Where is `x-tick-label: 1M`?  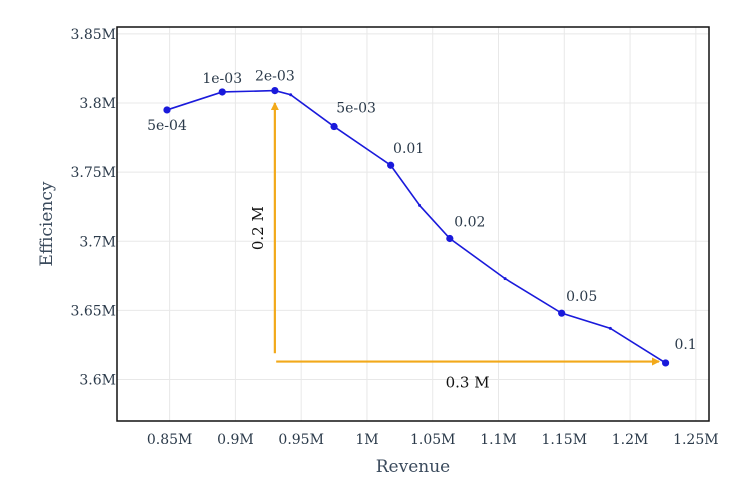 x-tick-label: 1M is located at coordinates (366, 440).